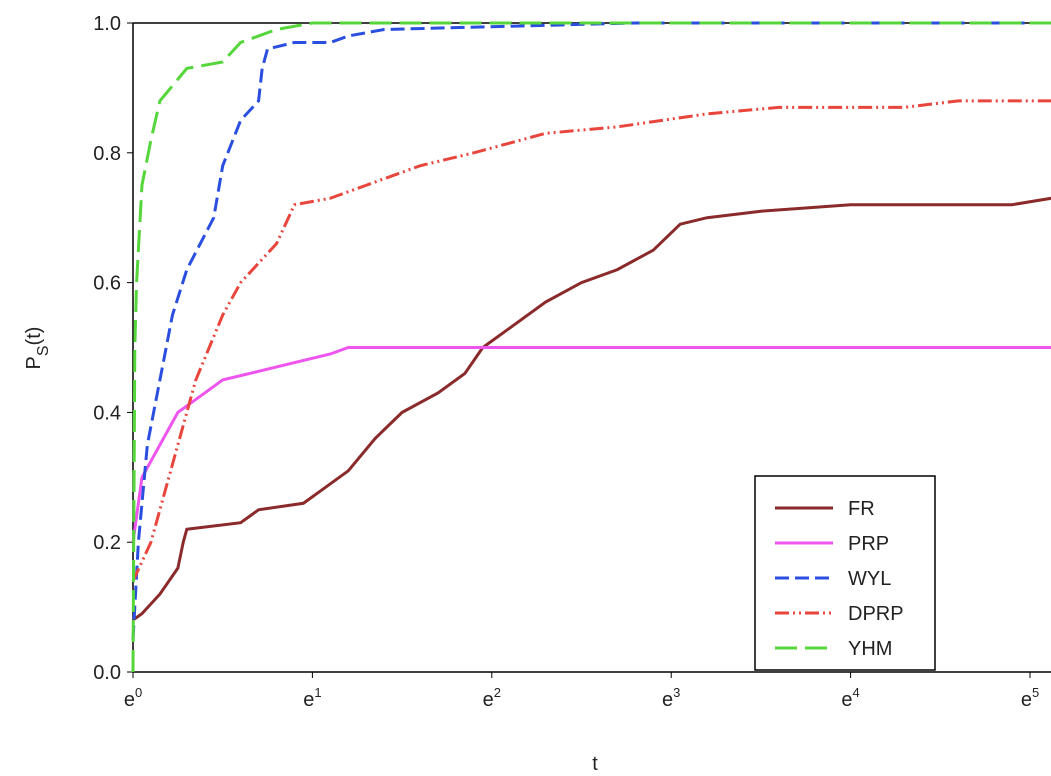 Image resolution: width=1051 pixels, height=776 pixels. I want to click on x-tick-label: e1, so click(312, 698).